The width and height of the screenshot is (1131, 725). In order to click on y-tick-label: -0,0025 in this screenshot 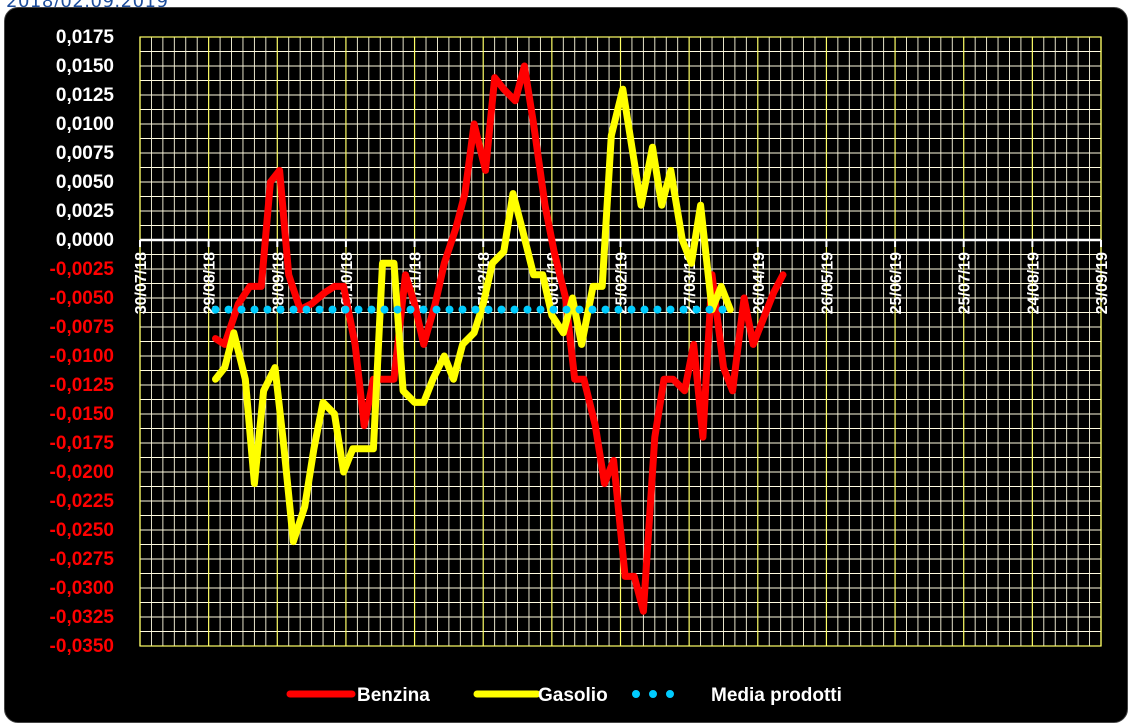, I will do `click(82, 269)`.